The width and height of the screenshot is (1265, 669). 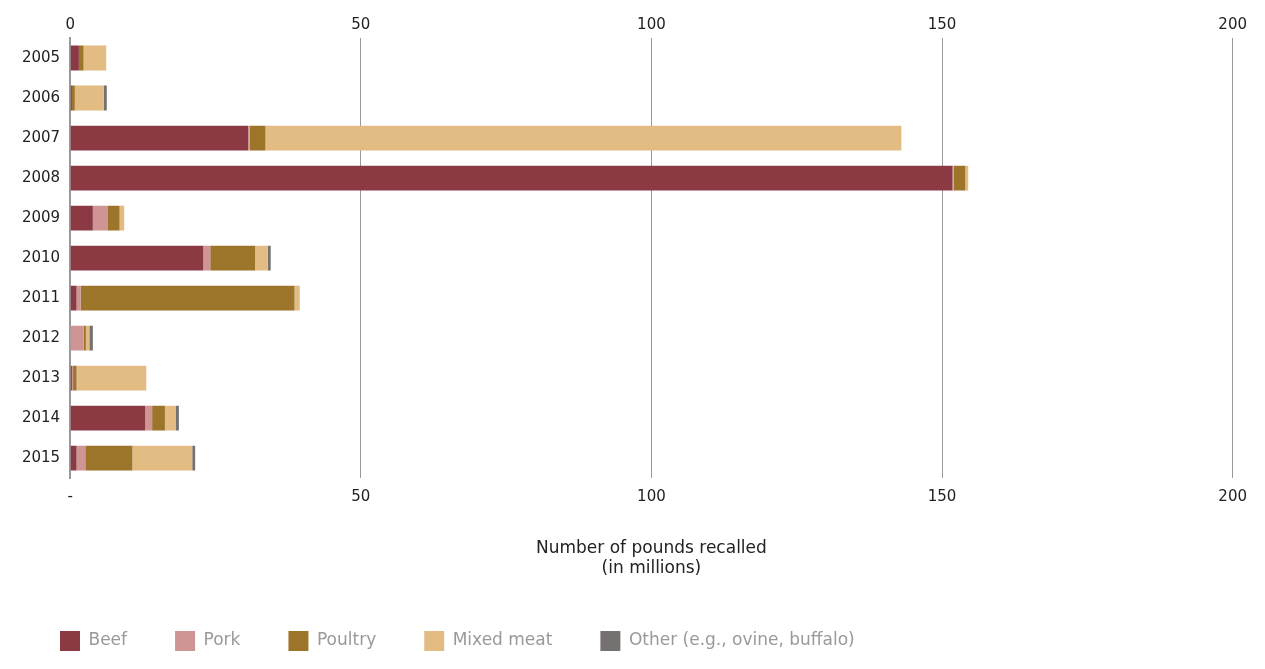 I want to click on legend-label: Mixed meat, so click(x=502, y=639).